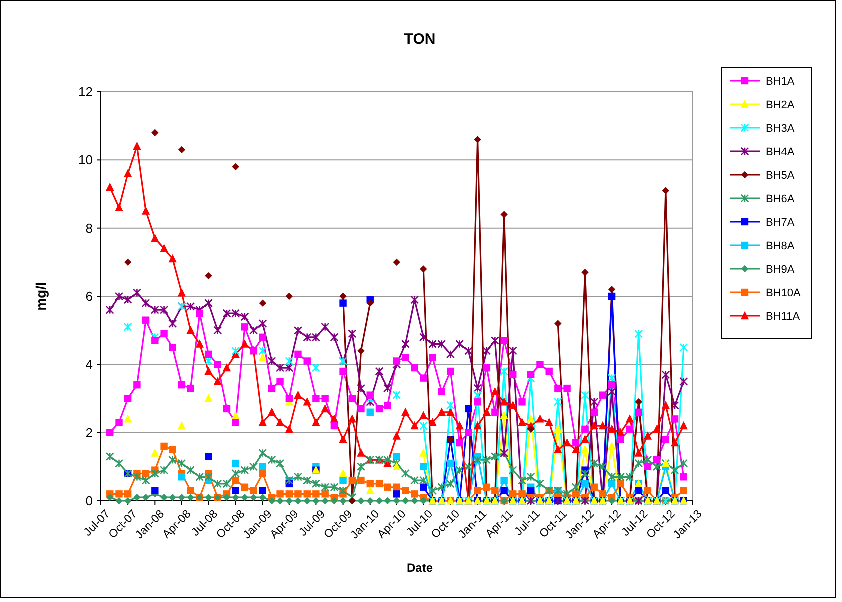  Describe the element at coordinates (420, 568) in the screenshot. I see `x-axis-title: Date` at that location.